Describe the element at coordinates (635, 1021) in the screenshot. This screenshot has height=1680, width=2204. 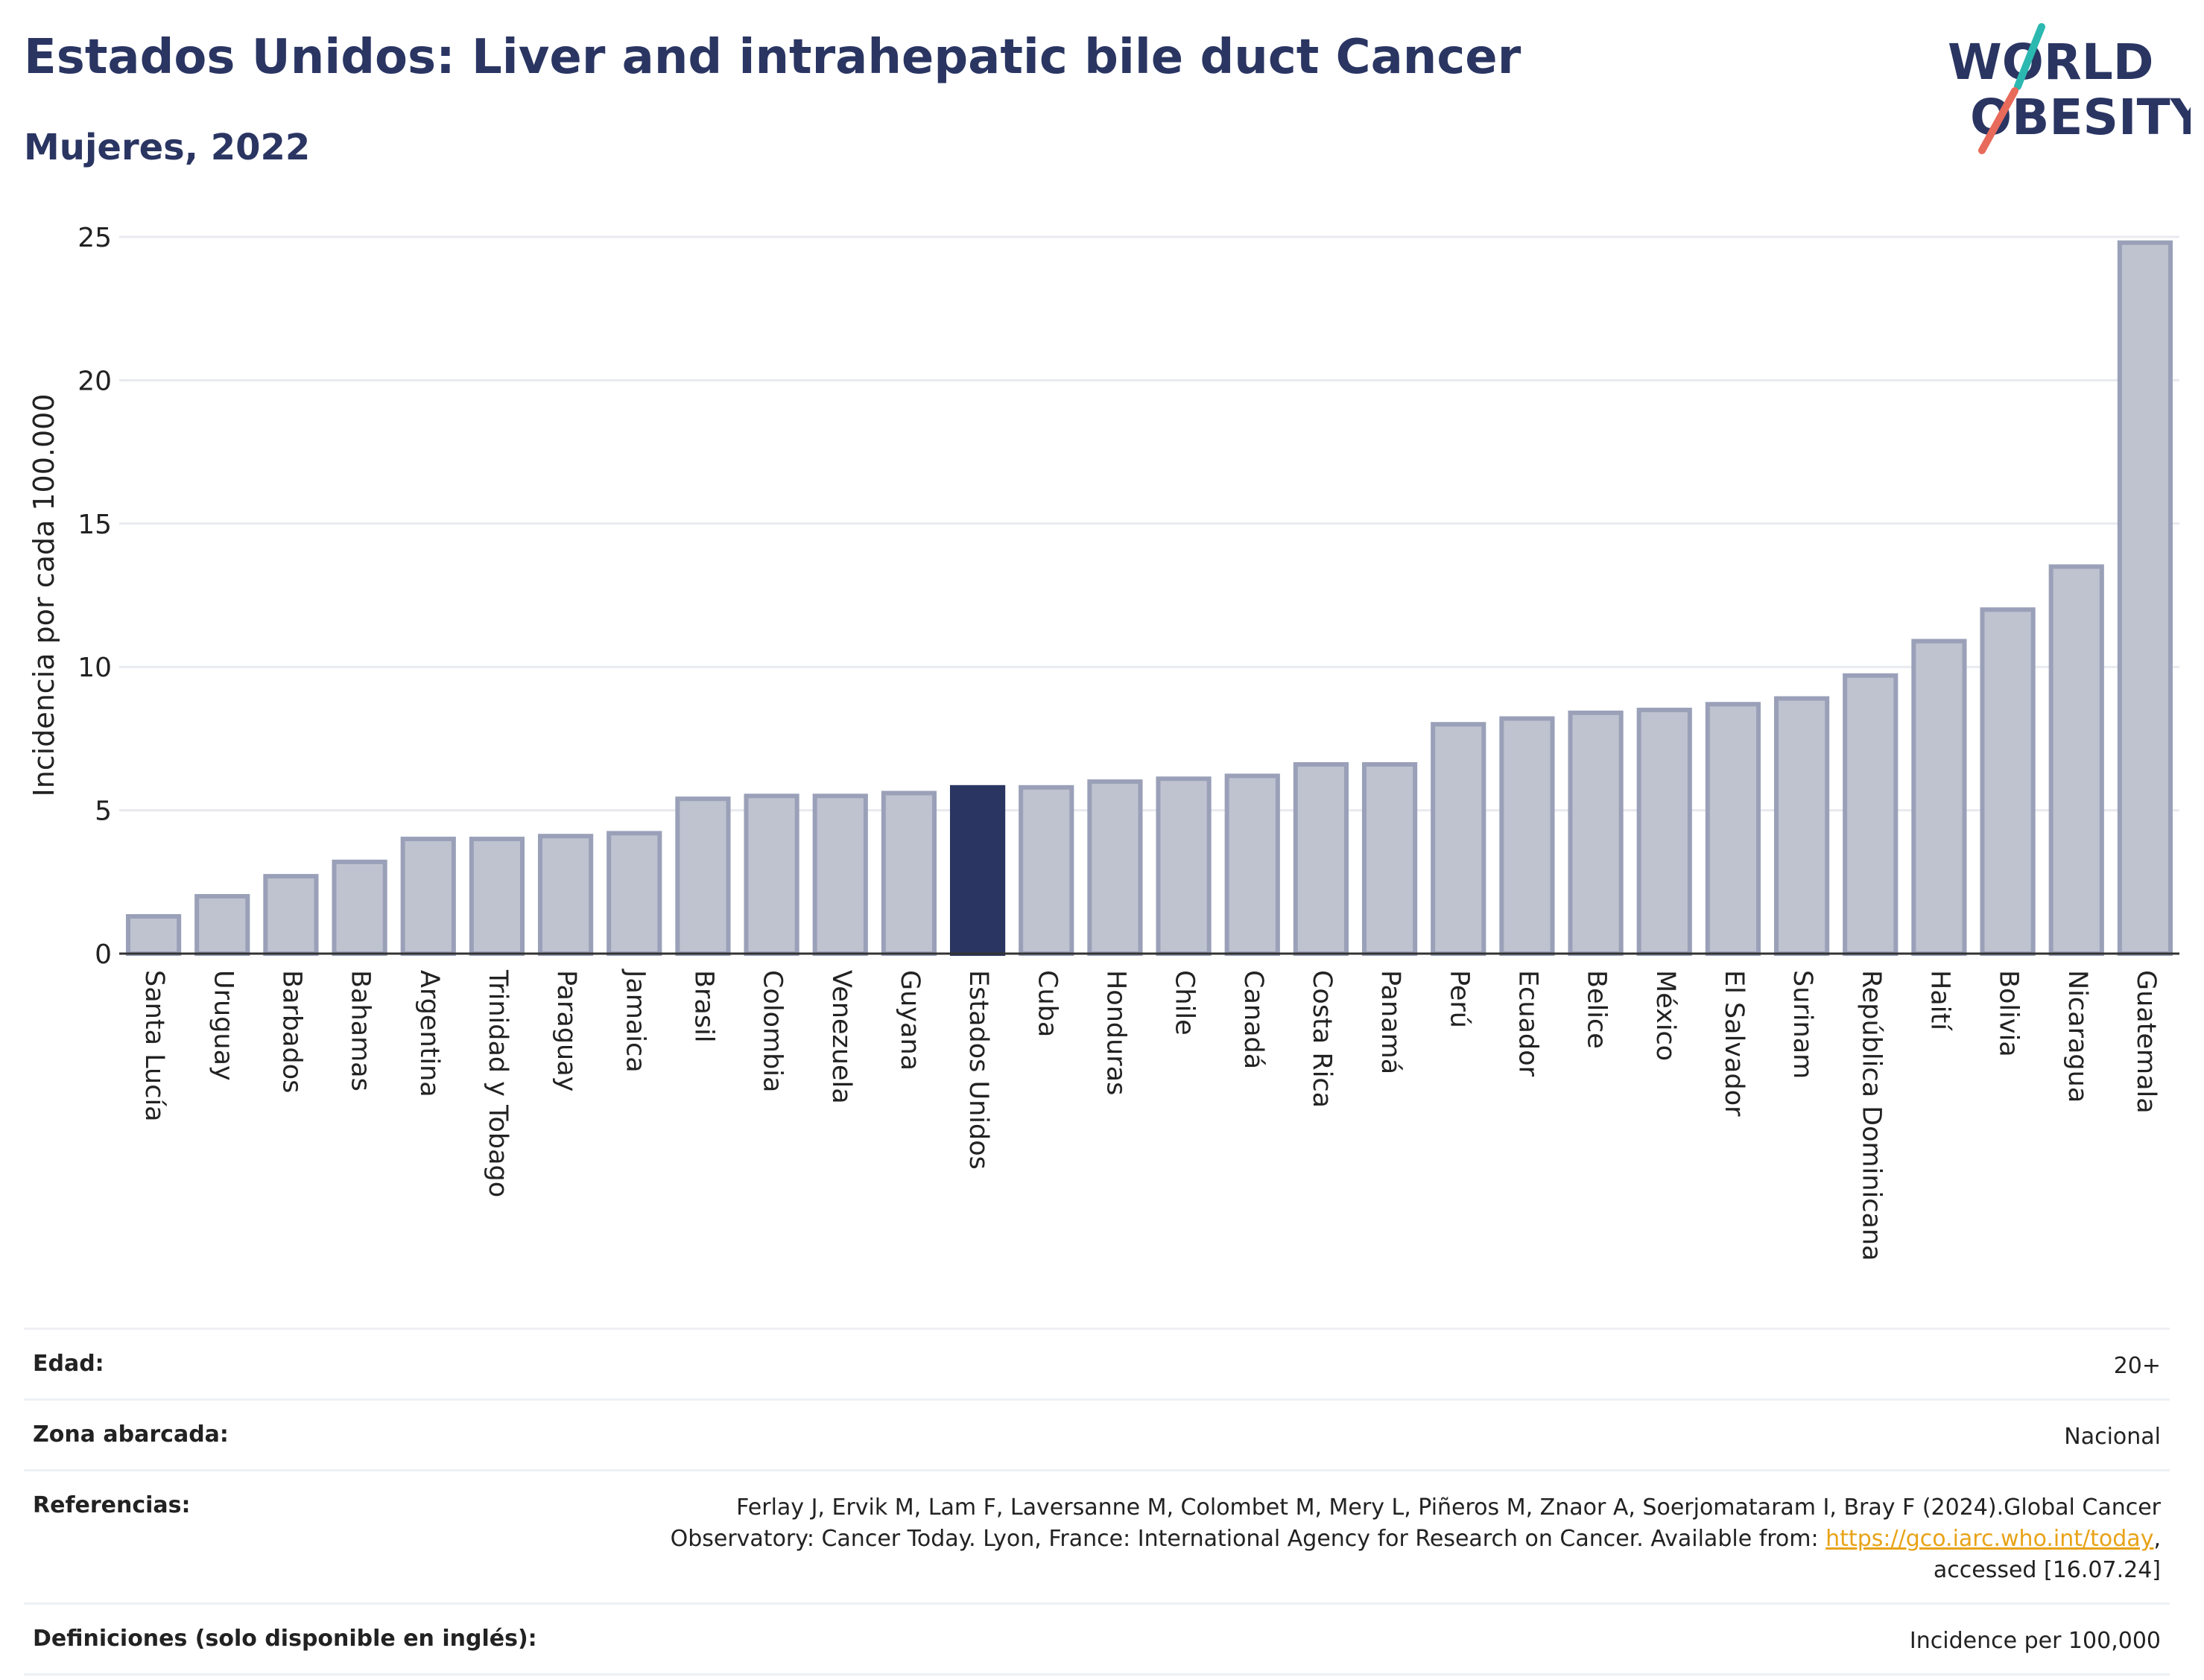
I see `x-tick-label: Jamaica` at that location.